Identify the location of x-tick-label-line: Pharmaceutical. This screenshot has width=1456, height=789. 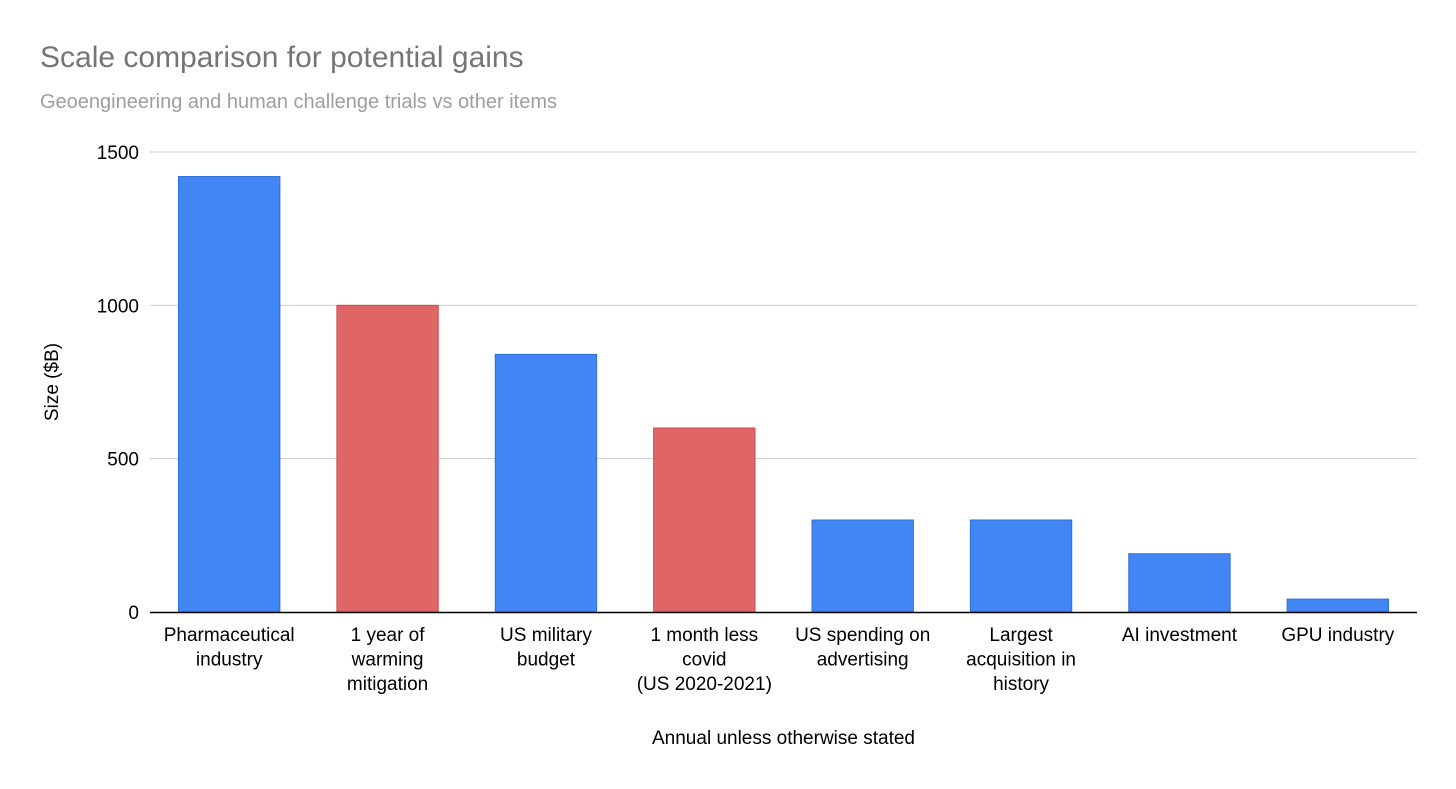
(229, 635).